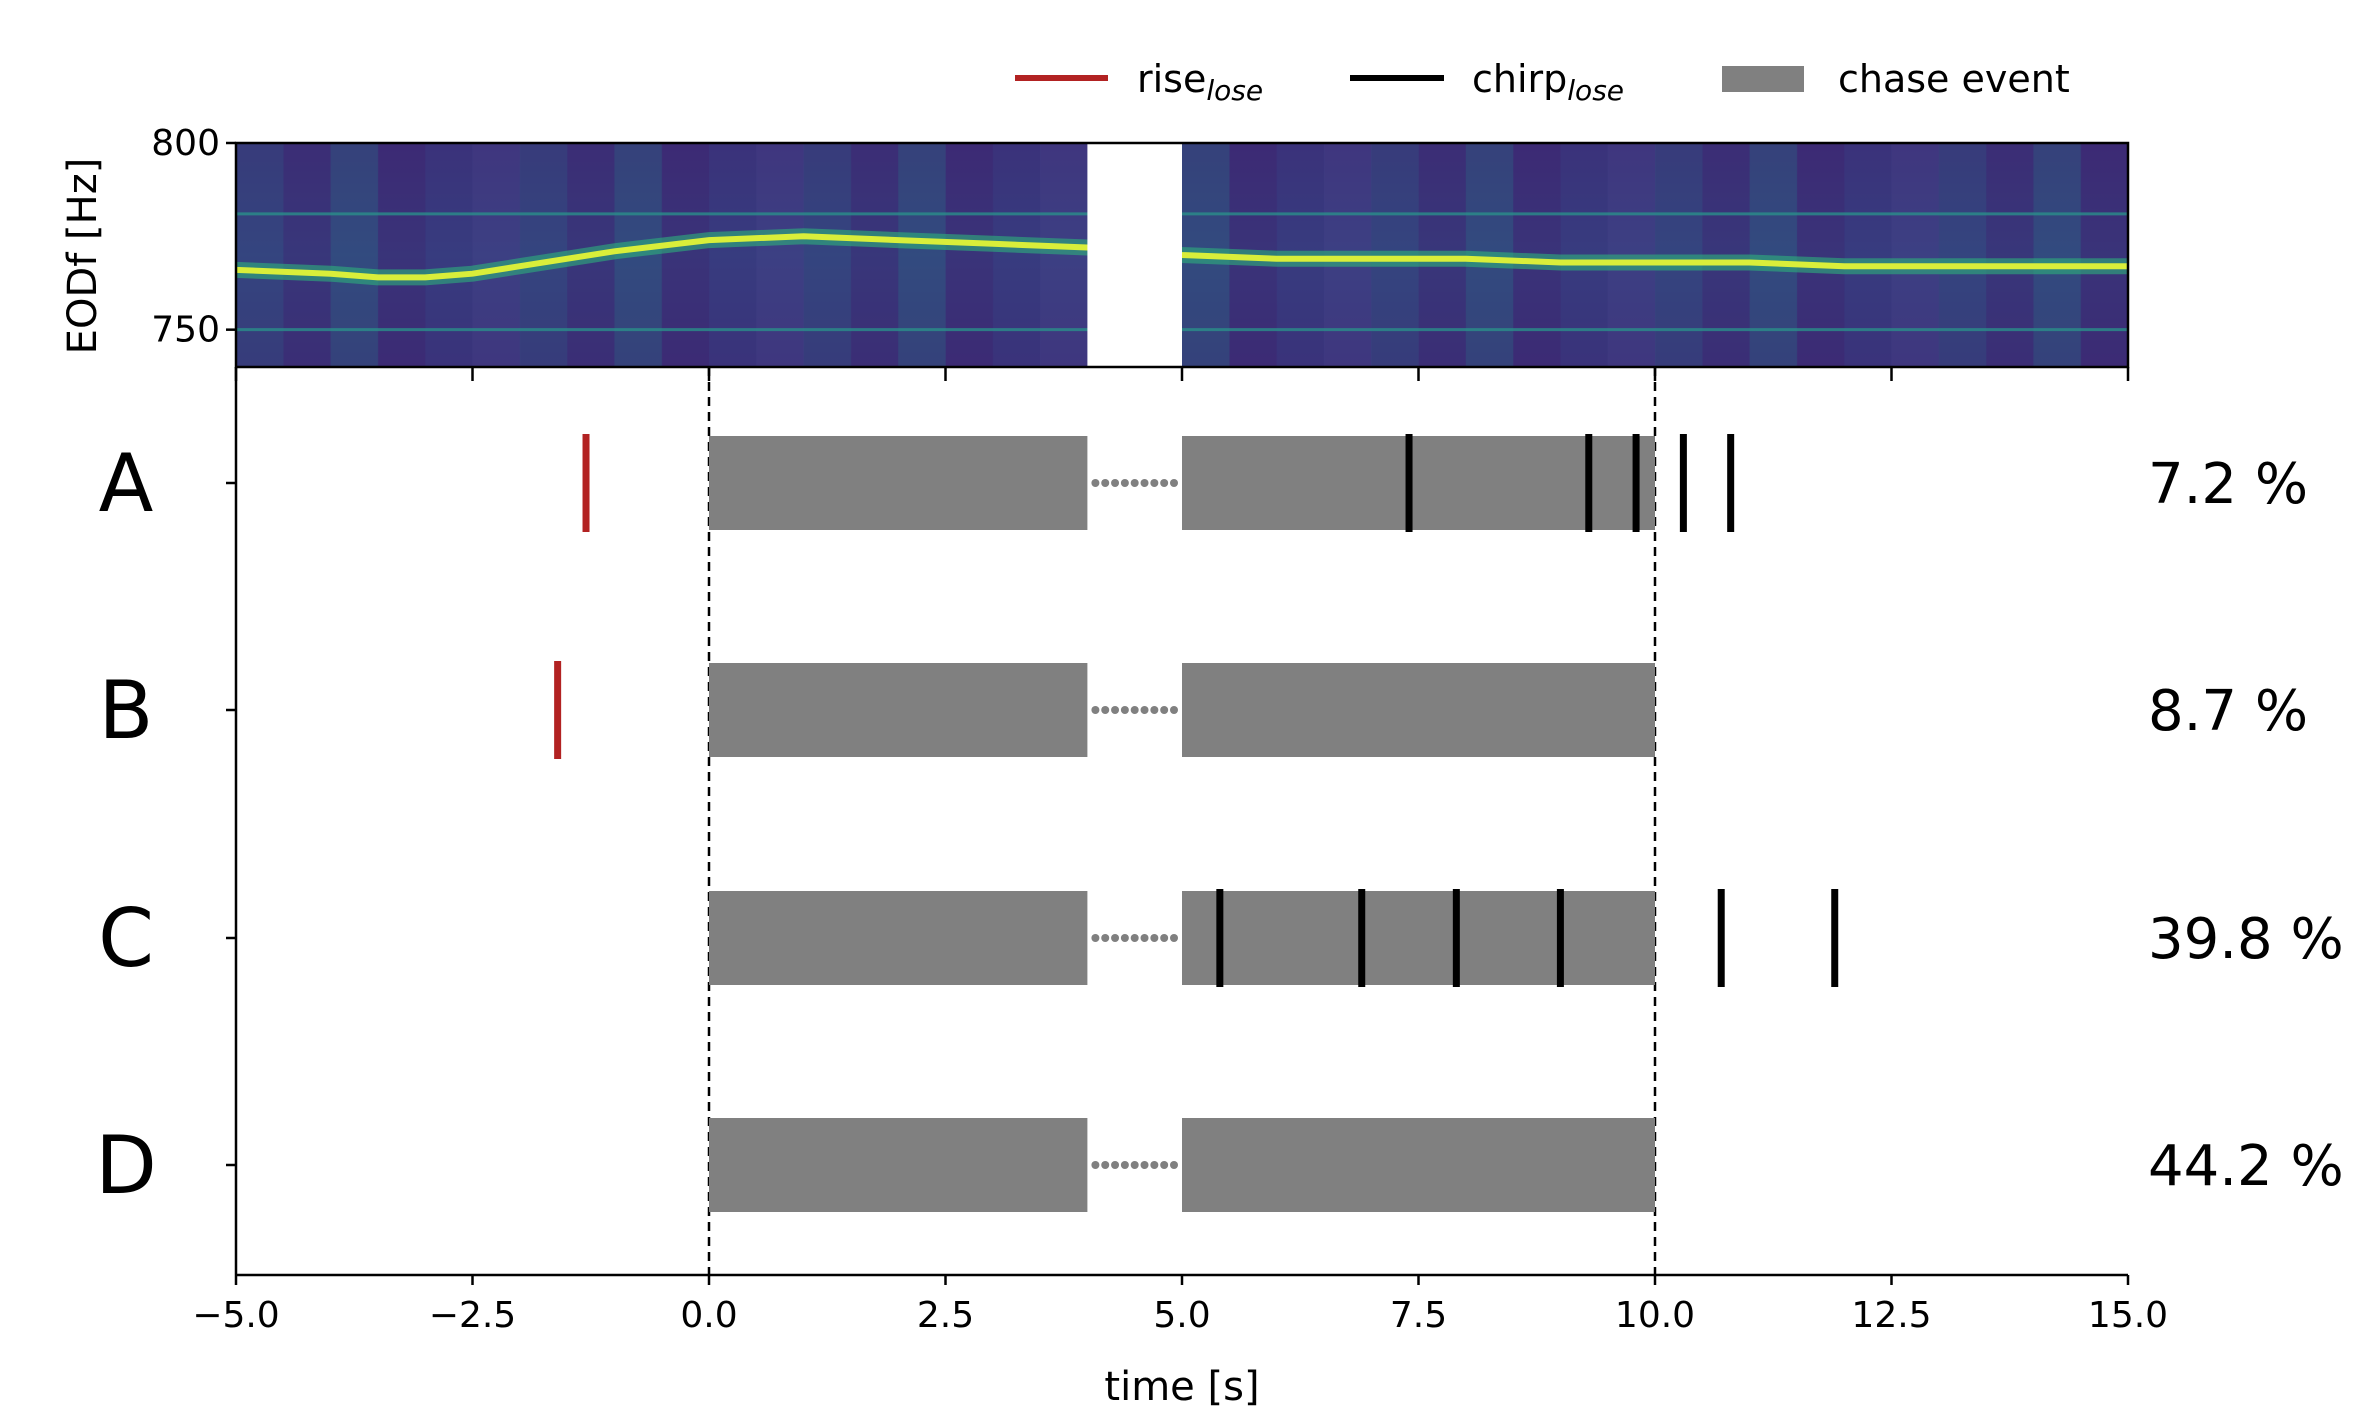  I want to click on spectrogram-y-axis-label: EODf [Hz], so click(83, 256).